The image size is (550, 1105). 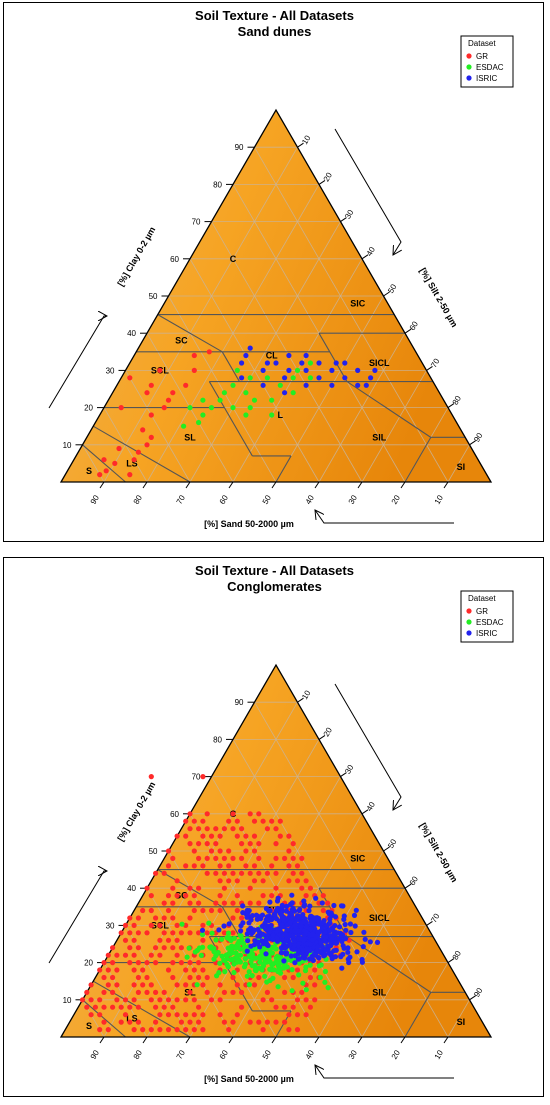 I want to click on texture-boundary, so click(x=104, y=1018).